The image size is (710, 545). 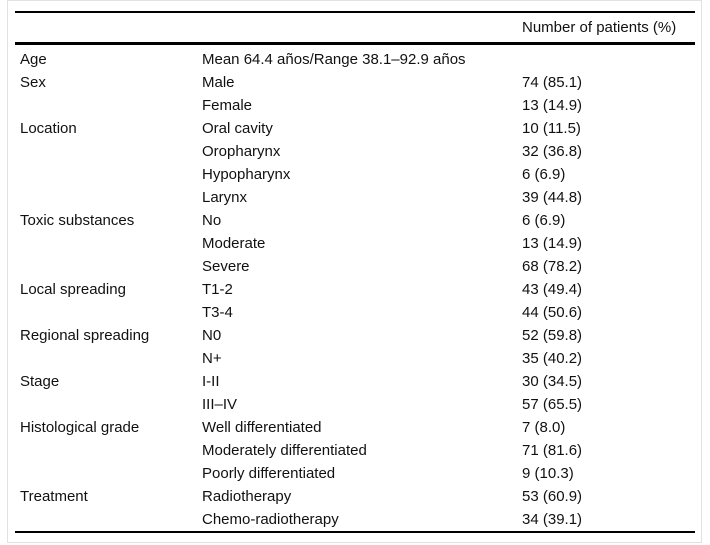 What do you see at coordinates (212, 335) in the screenshot?
I see `label-cell: N0` at bounding box center [212, 335].